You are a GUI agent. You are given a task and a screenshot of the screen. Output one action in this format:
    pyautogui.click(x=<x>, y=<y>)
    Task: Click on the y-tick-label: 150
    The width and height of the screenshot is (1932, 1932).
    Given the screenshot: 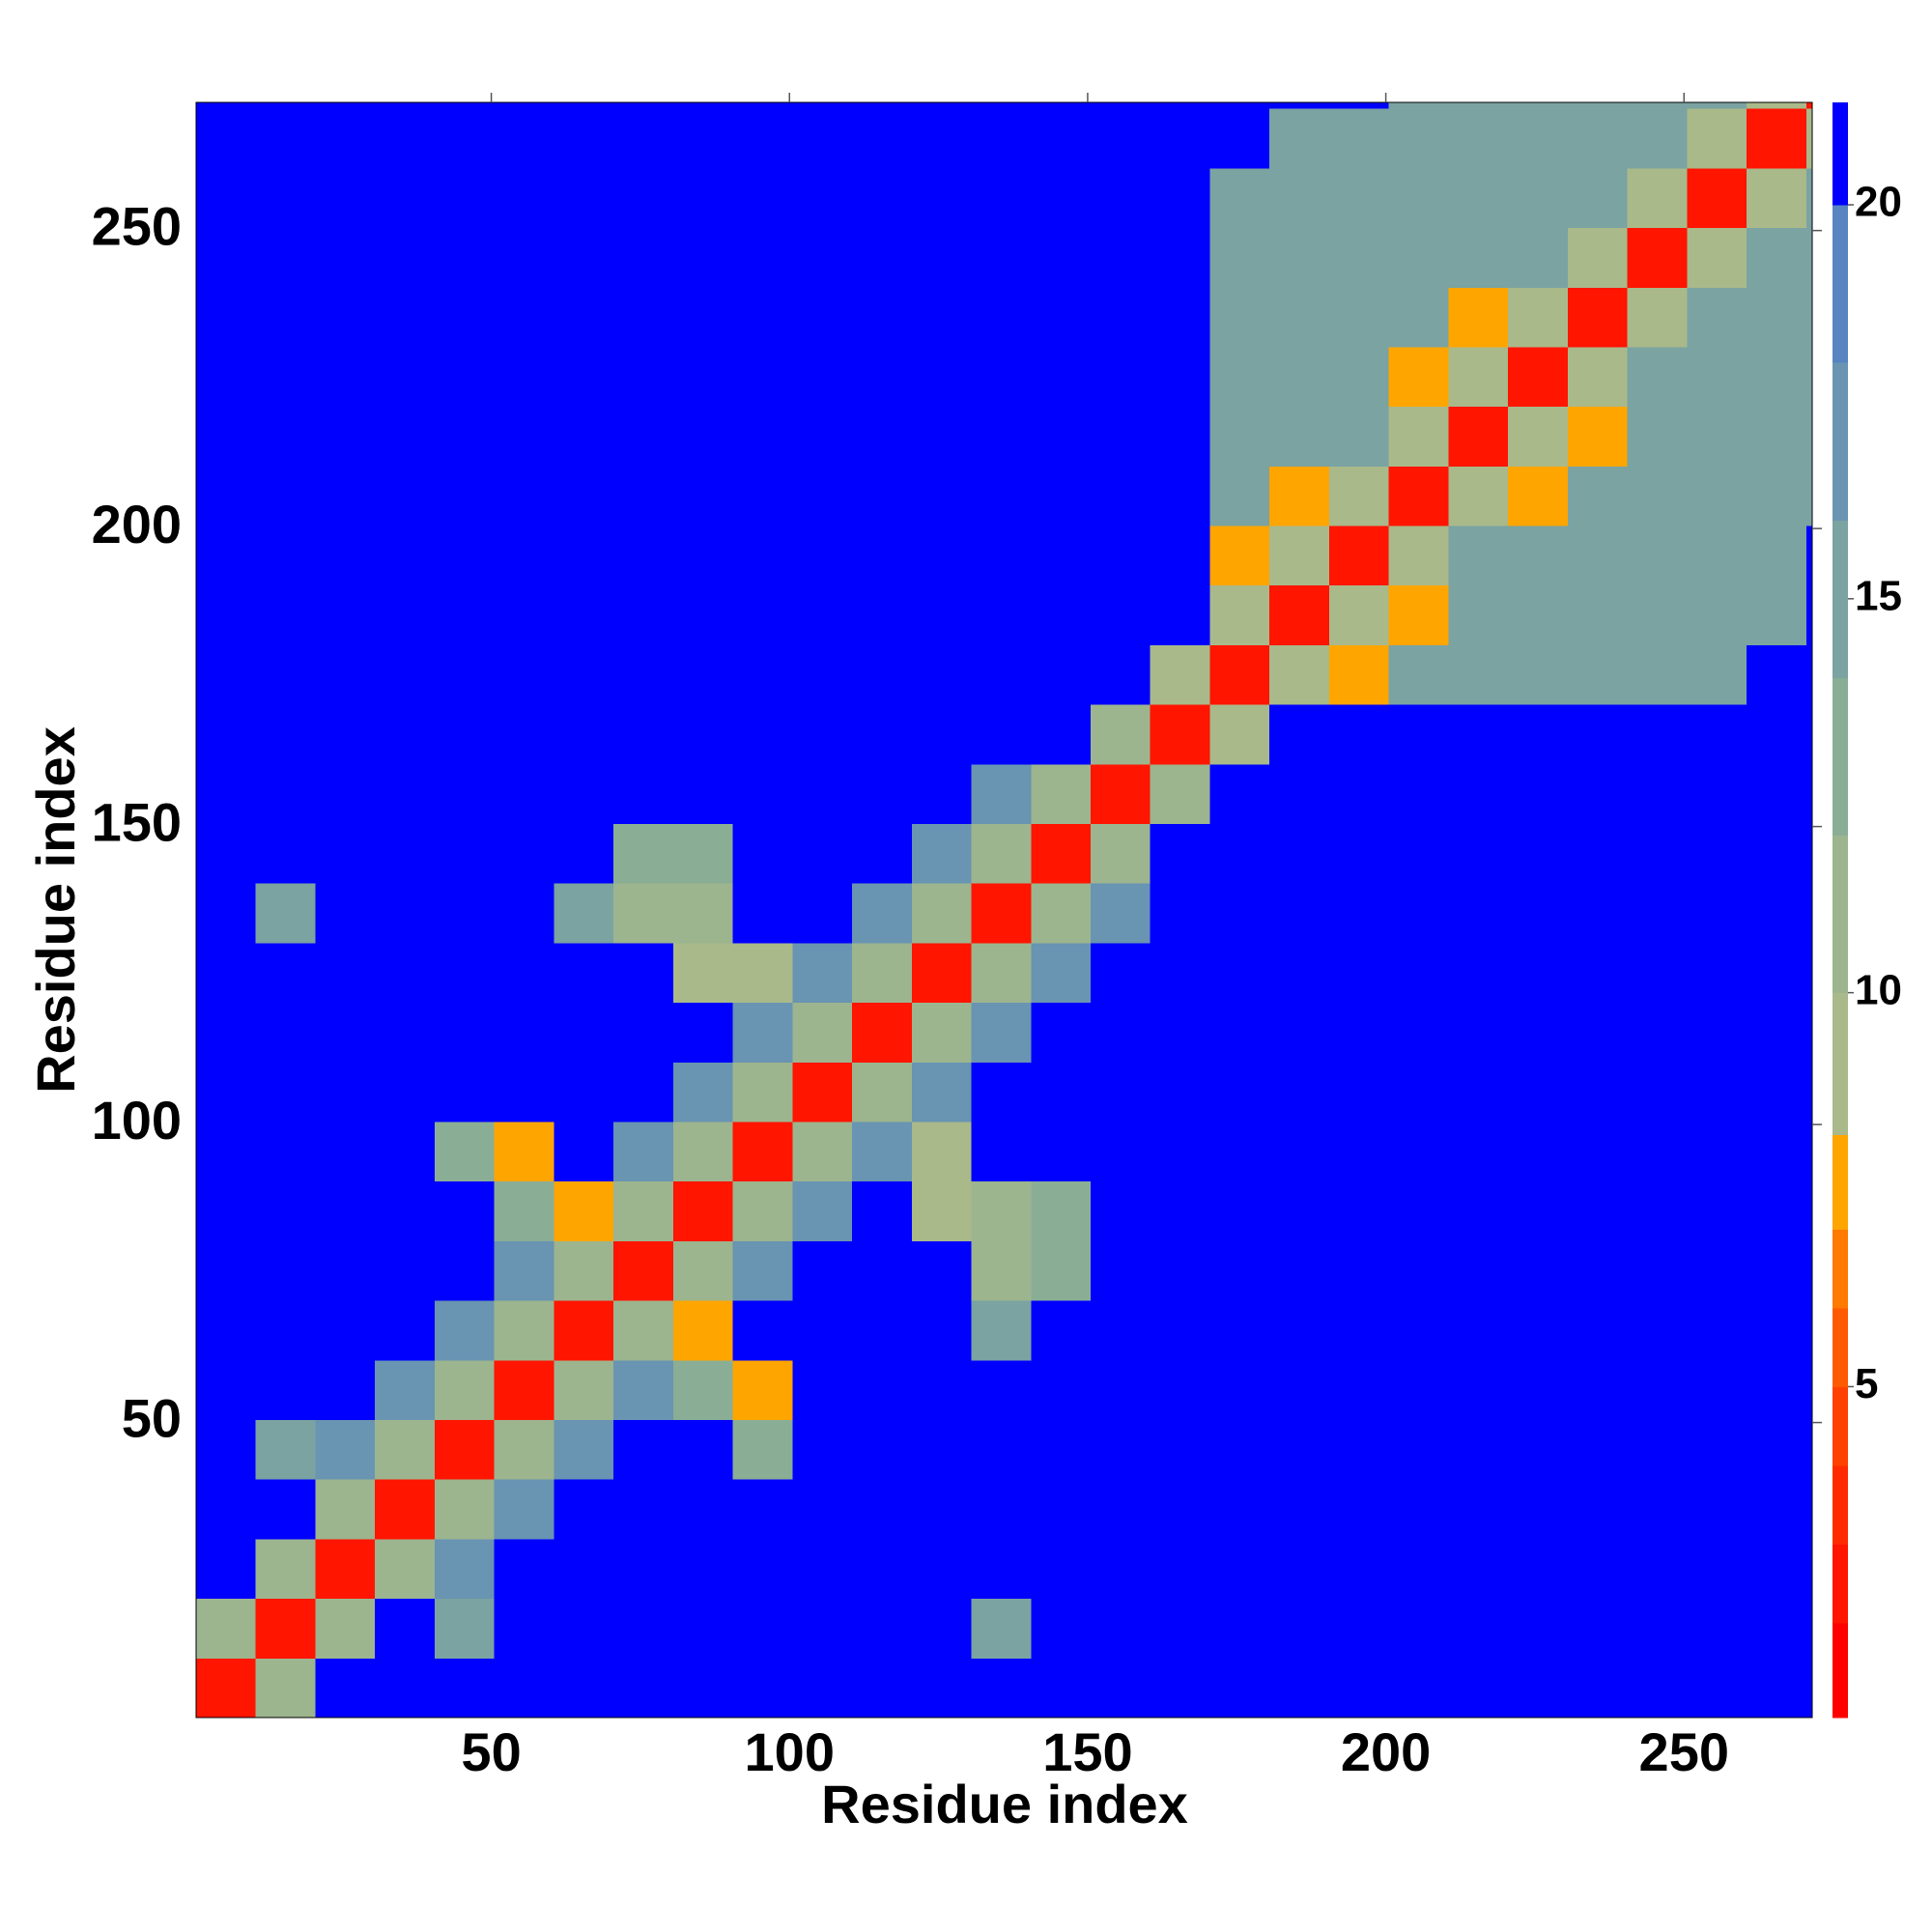 What is the action you would take?
    pyautogui.click(x=137, y=821)
    